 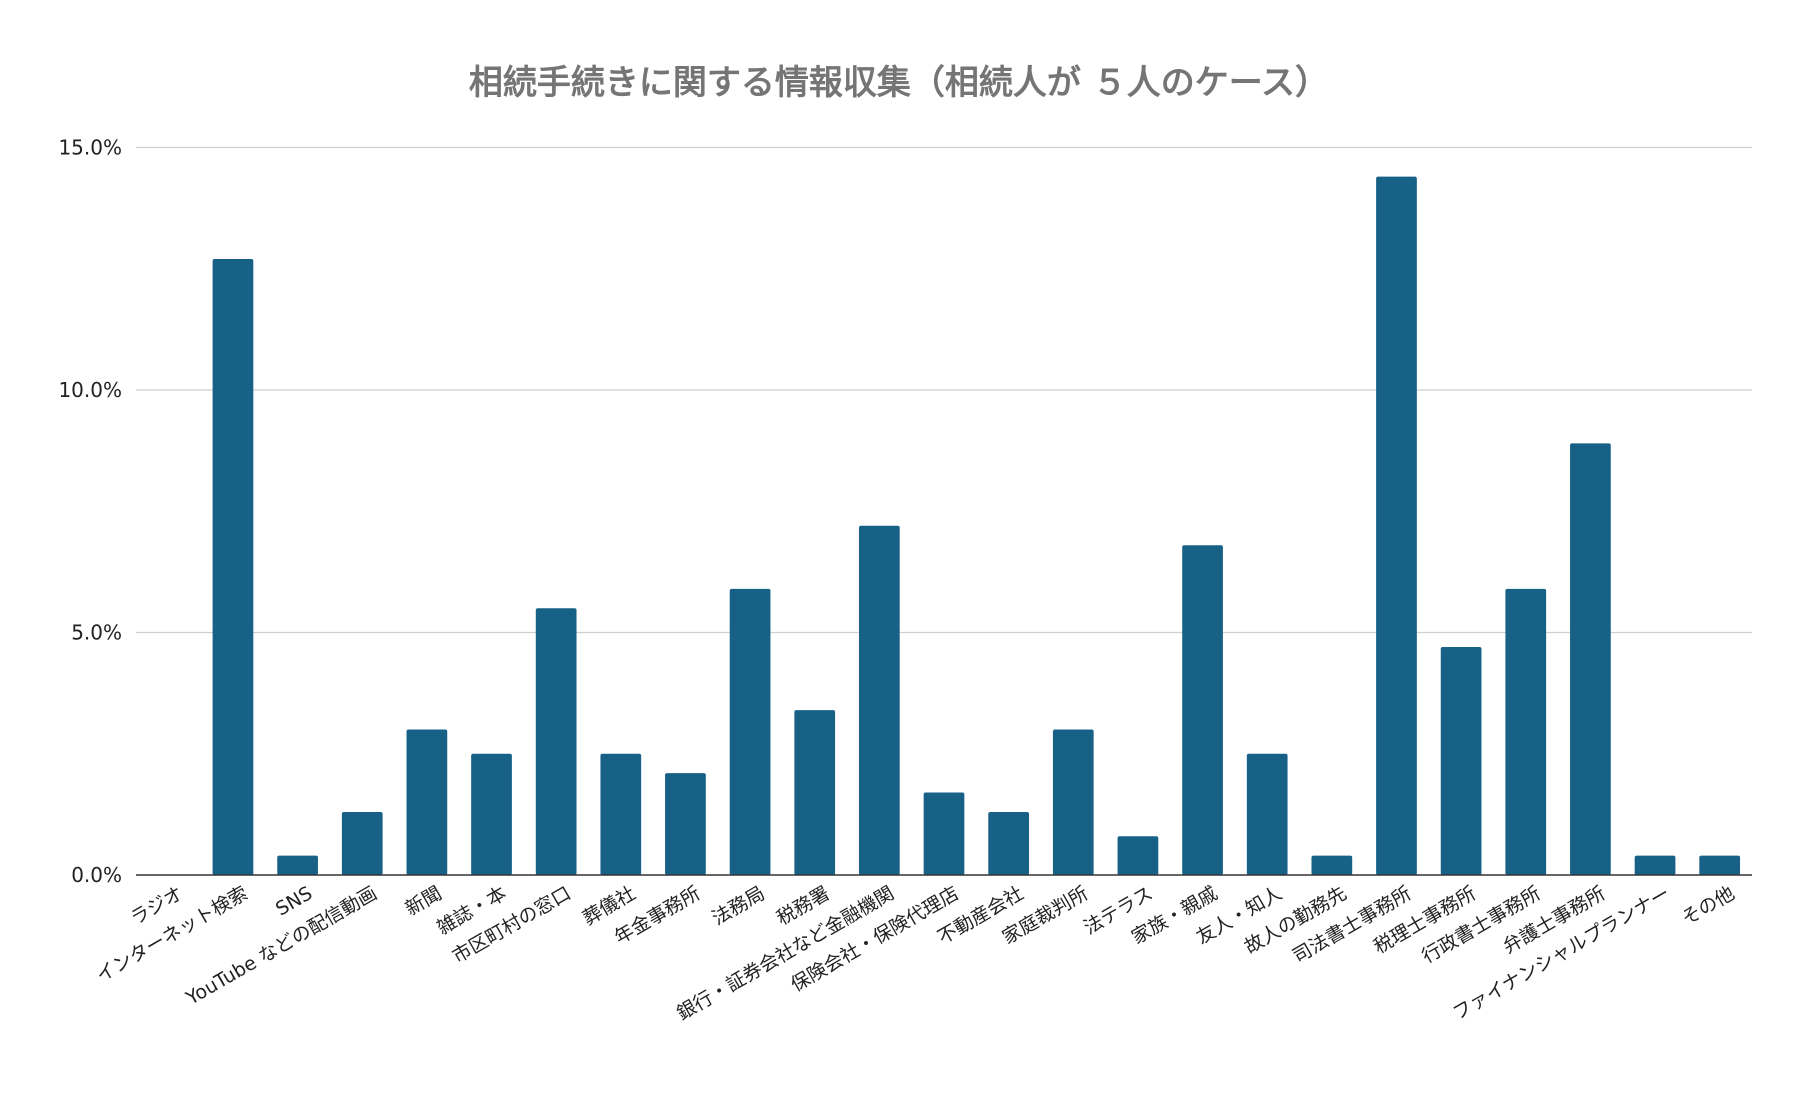 I want to click on y-tick-label: 10.0%, so click(x=90, y=390).